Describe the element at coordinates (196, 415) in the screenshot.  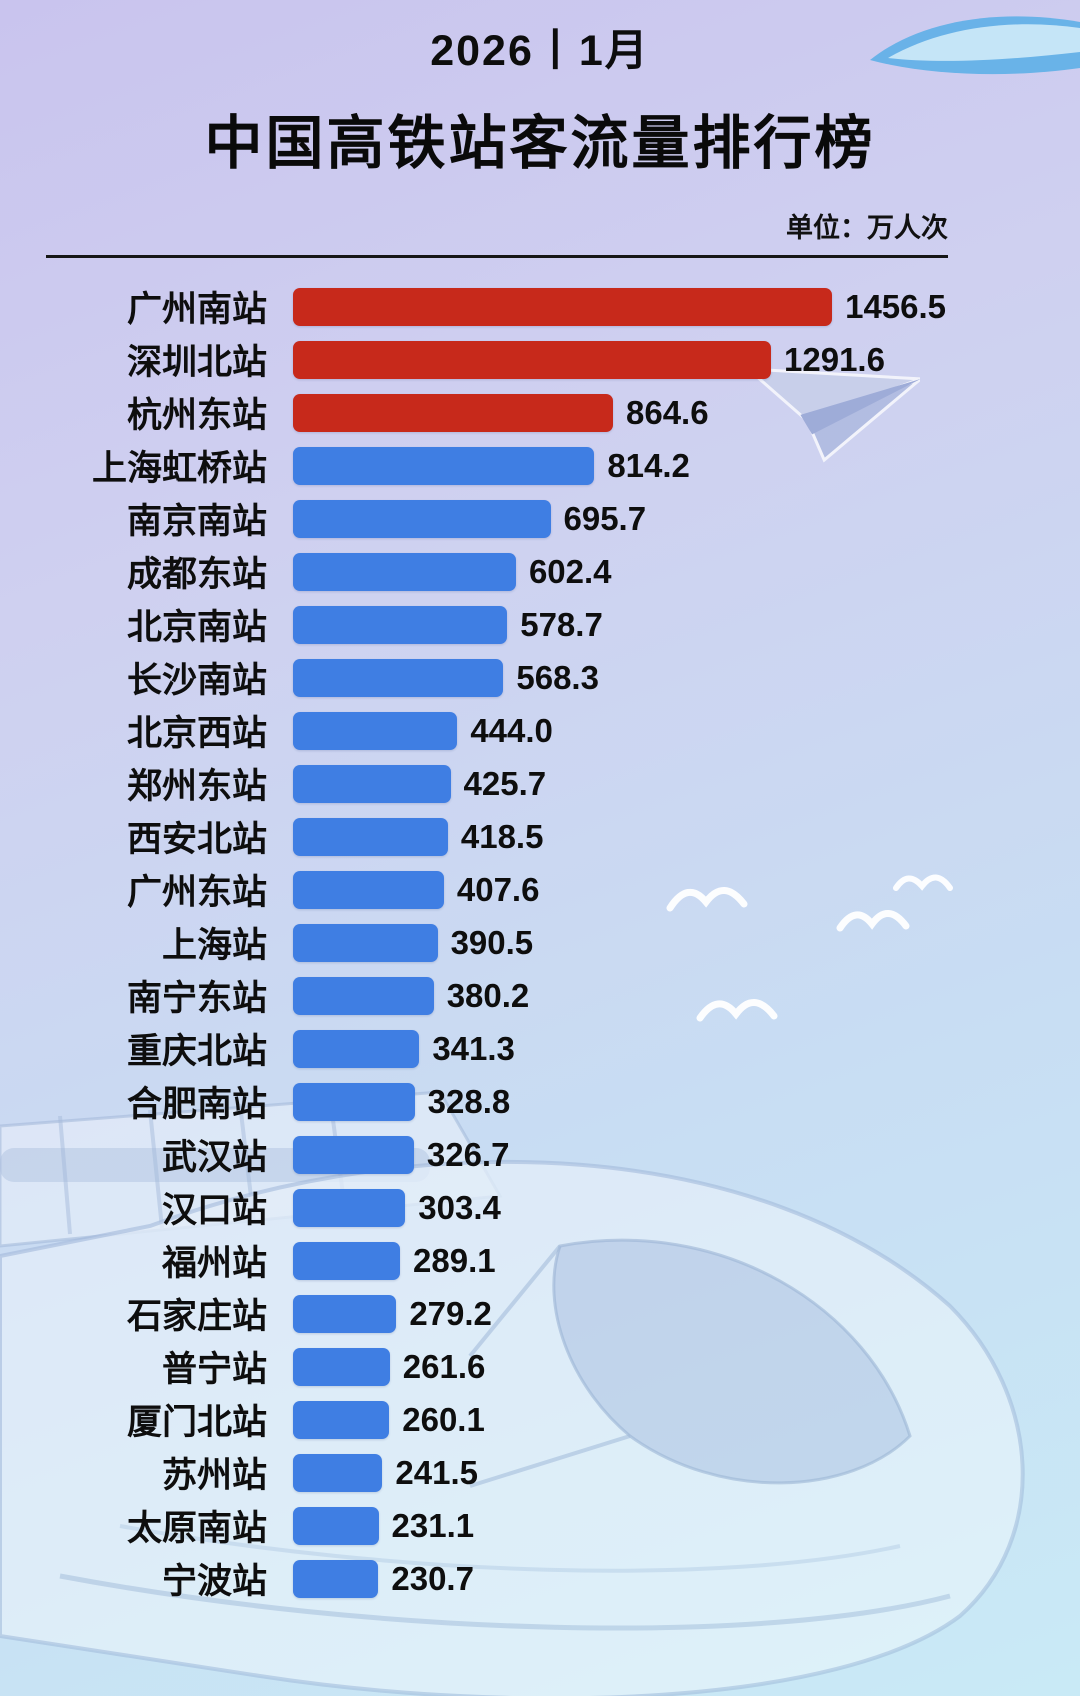
I see `station-label: 杭州东站` at that location.